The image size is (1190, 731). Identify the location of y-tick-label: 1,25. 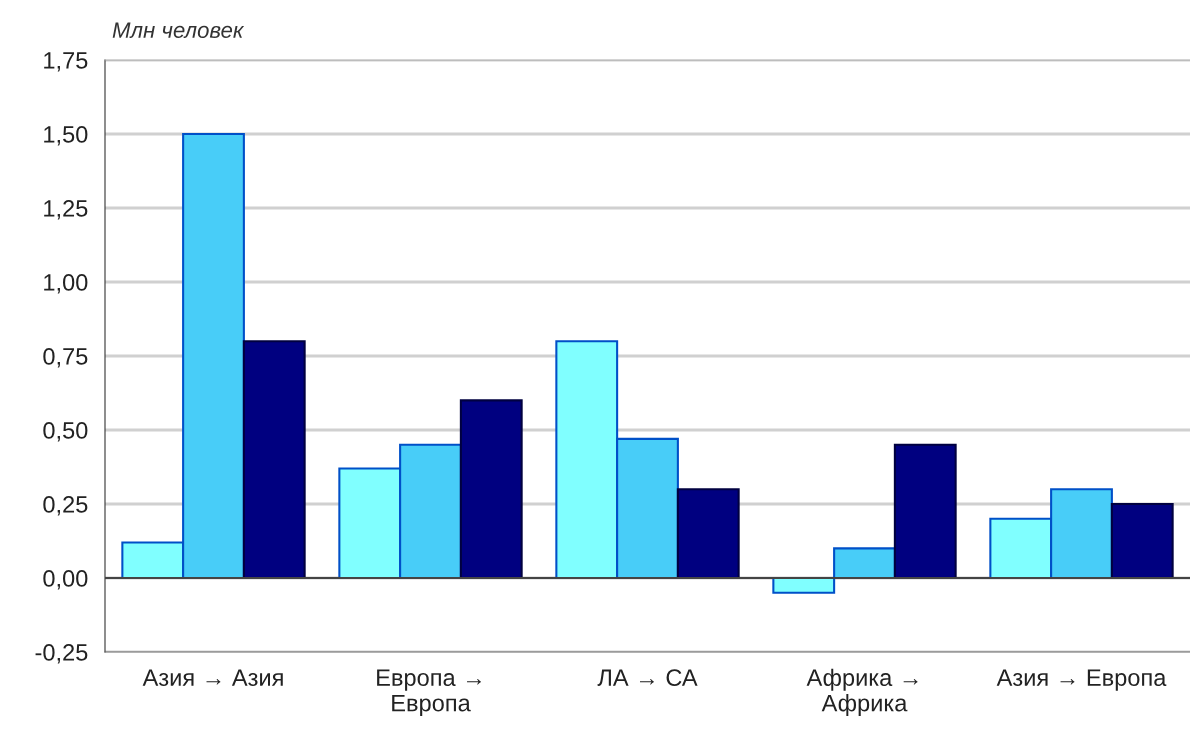
(66, 210).